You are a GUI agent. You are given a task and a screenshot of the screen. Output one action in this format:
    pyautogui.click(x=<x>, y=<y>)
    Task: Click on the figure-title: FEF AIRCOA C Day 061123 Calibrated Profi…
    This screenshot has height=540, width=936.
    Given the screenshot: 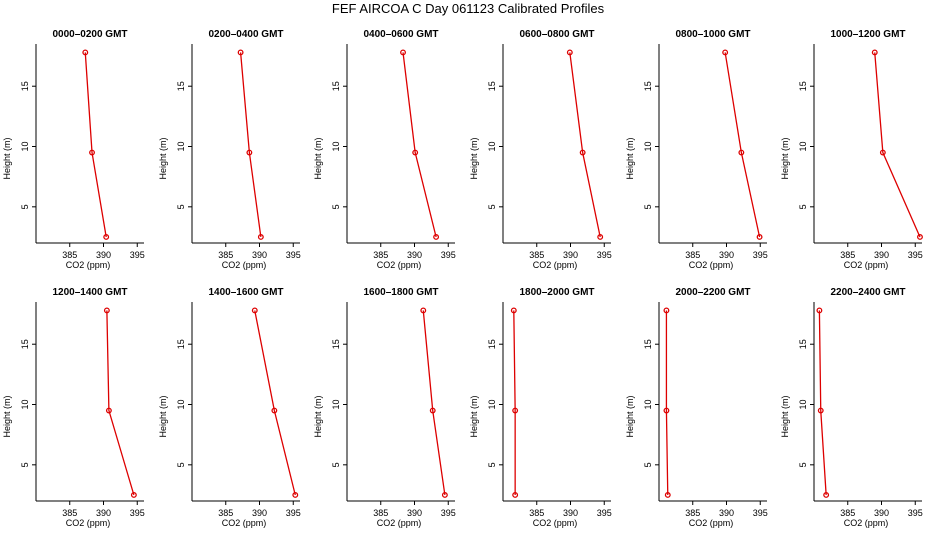 What is the action you would take?
    pyautogui.click(x=468, y=8)
    